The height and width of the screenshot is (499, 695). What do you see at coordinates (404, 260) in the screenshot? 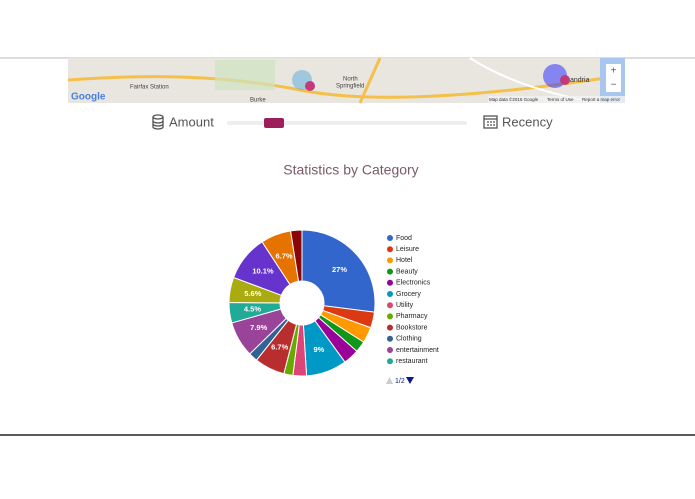
I see `legend-label: Hotel` at bounding box center [404, 260].